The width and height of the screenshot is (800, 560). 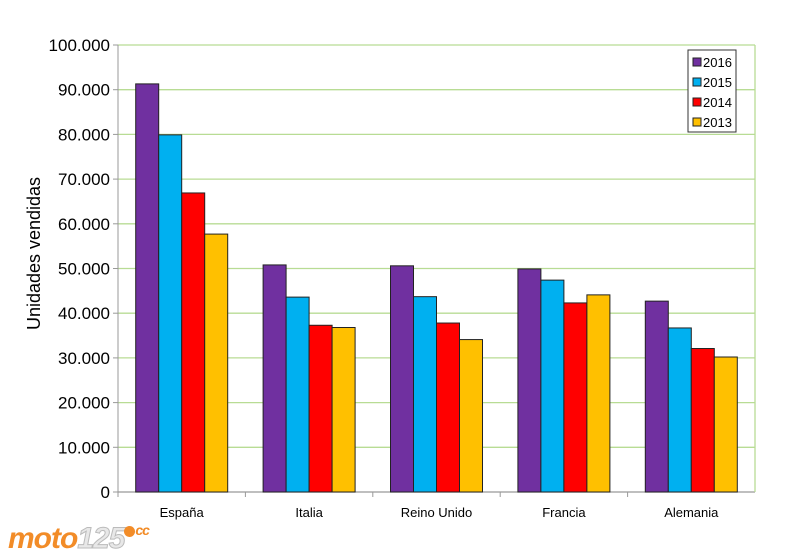 What do you see at coordinates (34, 253) in the screenshot?
I see `y-axis-label: Unidades vendidas` at bounding box center [34, 253].